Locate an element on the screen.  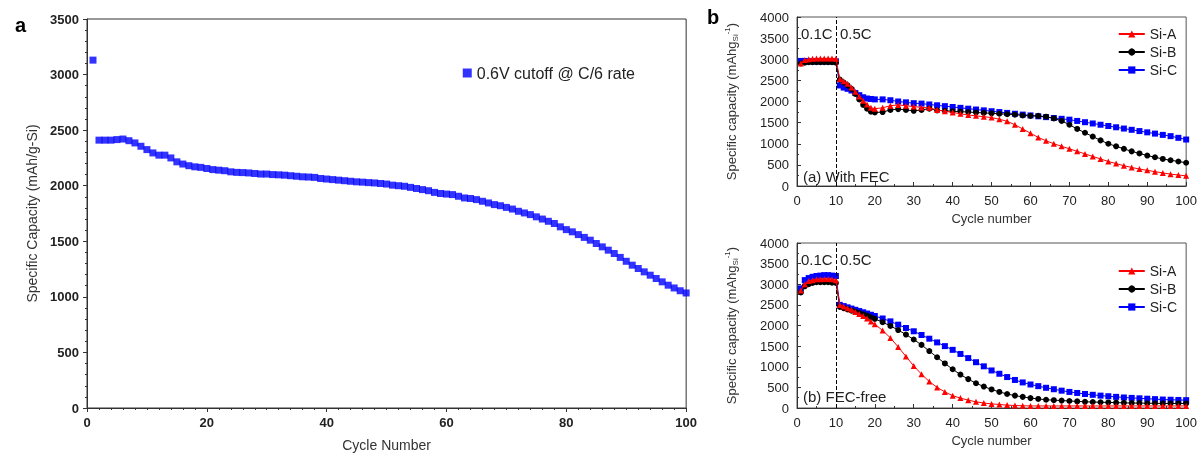
legend-label: 0.6V cutoff @ C/6 rate is located at coordinates (556, 73).